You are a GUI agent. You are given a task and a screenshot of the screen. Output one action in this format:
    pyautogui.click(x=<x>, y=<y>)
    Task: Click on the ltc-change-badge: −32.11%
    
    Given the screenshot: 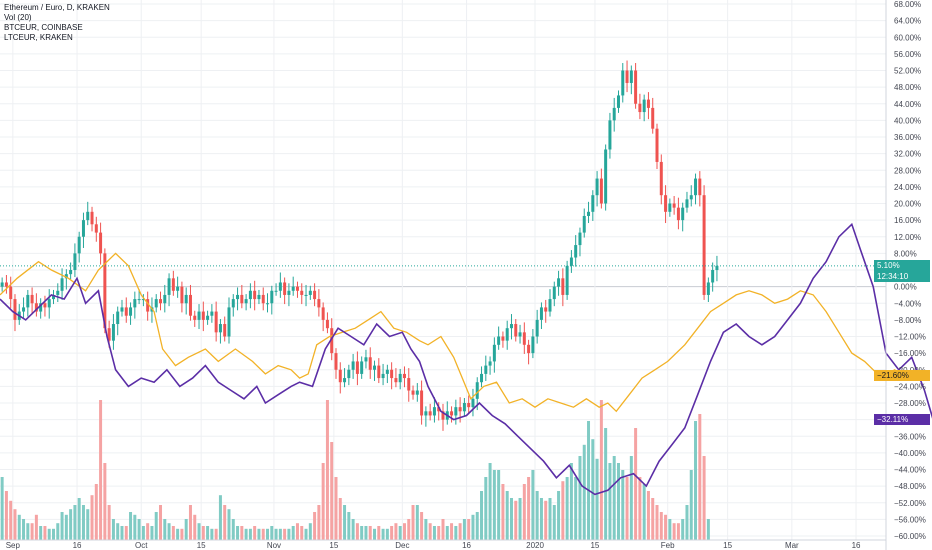 What is the action you would take?
    pyautogui.click(x=902, y=419)
    